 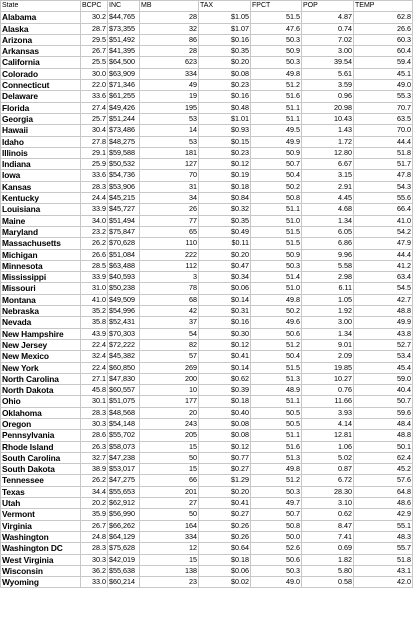 I want to click on cell-pop: 1.43, so click(x=327, y=130).